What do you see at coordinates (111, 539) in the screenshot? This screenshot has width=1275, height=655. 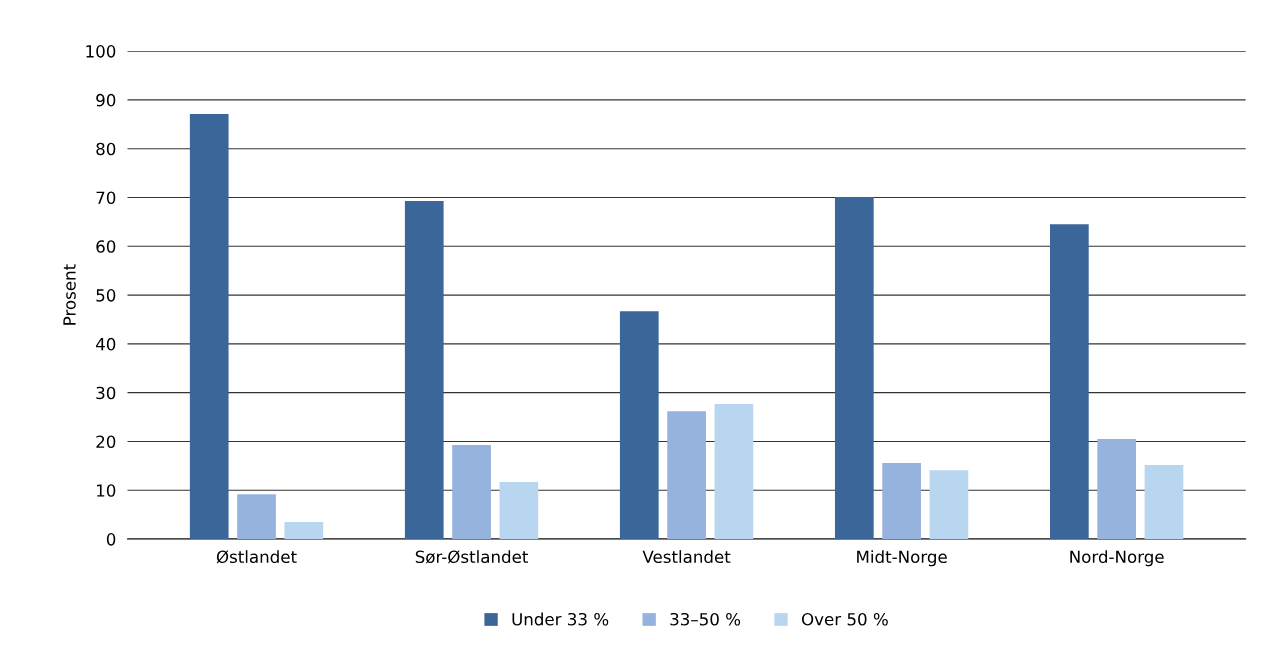 I see `y-tick-label: 0` at bounding box center [111, 539].